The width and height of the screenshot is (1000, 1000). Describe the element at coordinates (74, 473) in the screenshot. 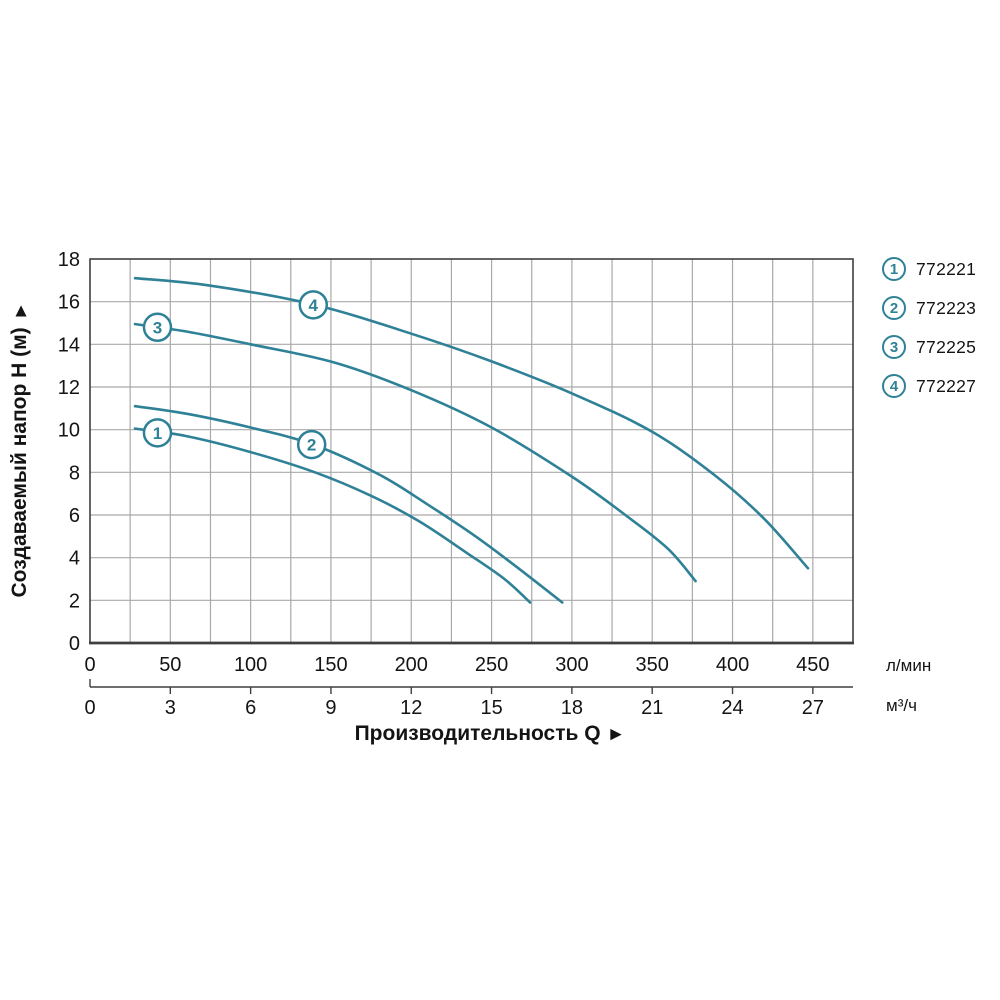

I see `svg-text: 8` at that location.